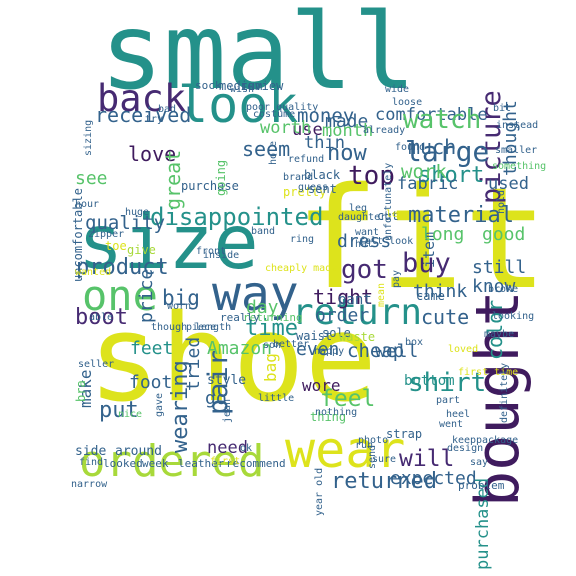 This screenshot has width=576, height=576. Describe the element at coordinates (91, 451) in the screenshot. I see `word-side: side` at that location.